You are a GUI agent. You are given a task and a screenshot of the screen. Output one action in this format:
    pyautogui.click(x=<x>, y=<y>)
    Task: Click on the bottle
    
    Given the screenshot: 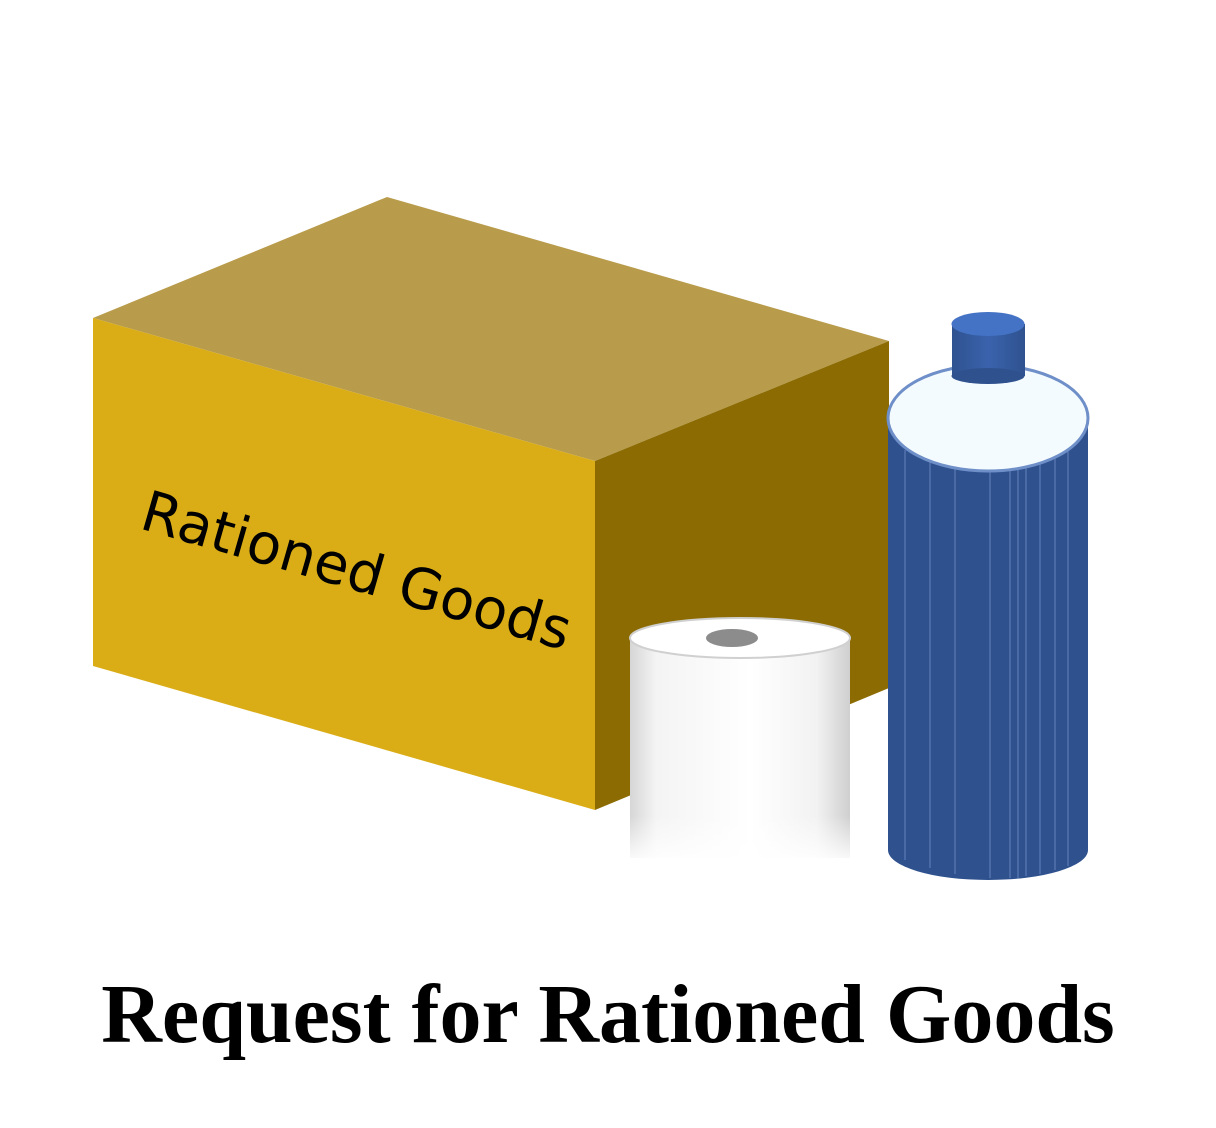 What is the action you would take?
    pyautogui.click(x=988, y=596)
    